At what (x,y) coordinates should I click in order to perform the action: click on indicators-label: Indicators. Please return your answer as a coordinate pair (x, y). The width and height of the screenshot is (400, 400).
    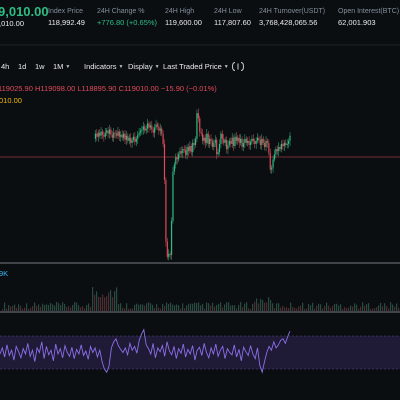
    Looking at the image, I should click on (100, 66).